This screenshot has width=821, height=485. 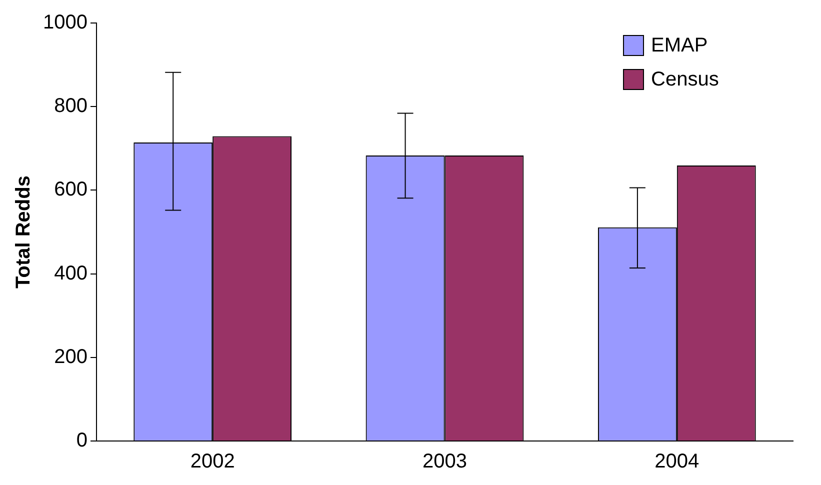 I want to click on legend-label: EMAP, so click(x=679, y=45).